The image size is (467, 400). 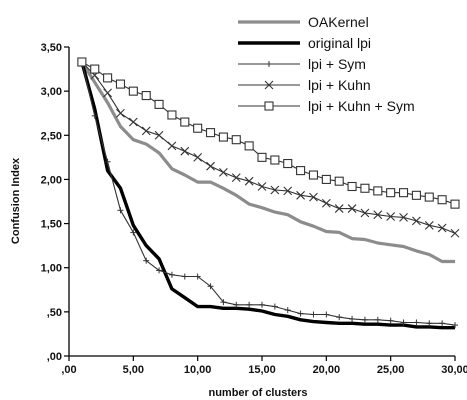 I want to click on legend-item: original lpi, so click(x=304, y=43).